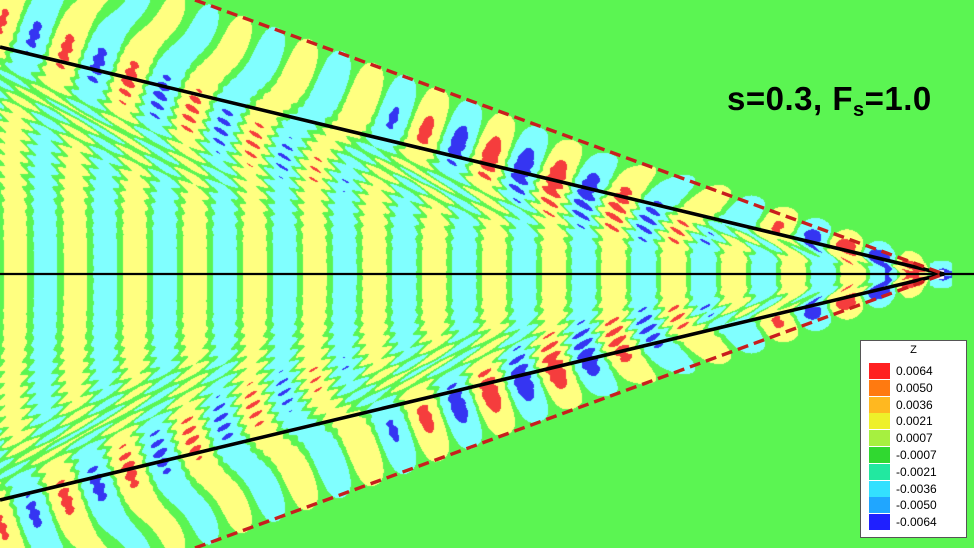 This screenshot has height=548, width=974. Describe the element at coordinates (859, 110) in the screenshot. I see `annotation-subscript: s` at that location.